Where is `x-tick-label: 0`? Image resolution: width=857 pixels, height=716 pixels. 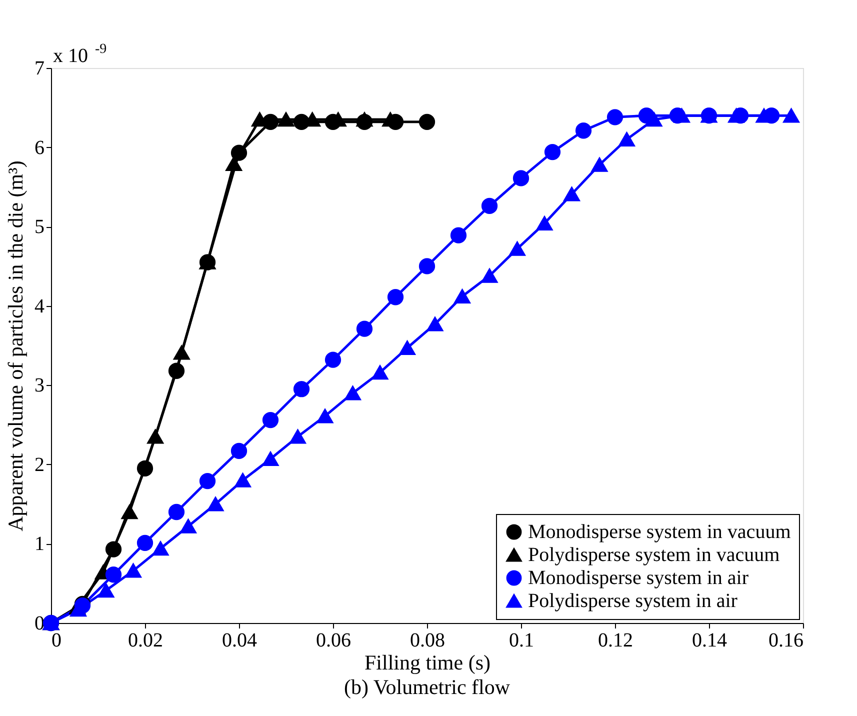
x-tick-label: 0 is located at coordinates (57, 641).